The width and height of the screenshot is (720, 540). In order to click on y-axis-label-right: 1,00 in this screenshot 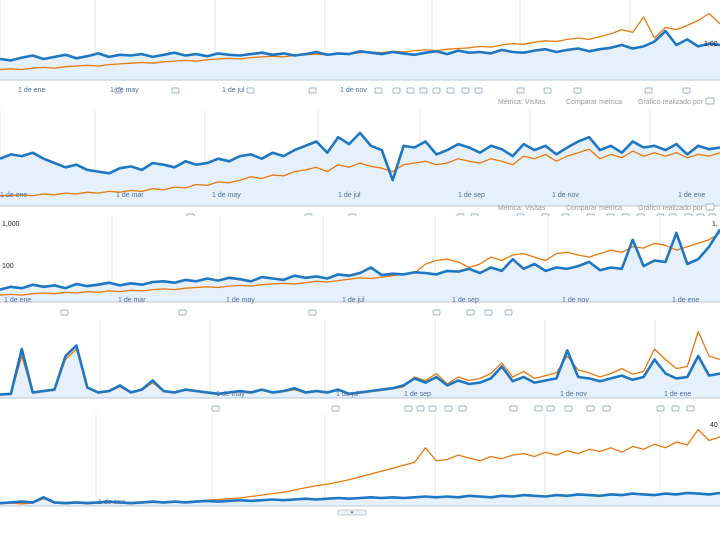, I will do `click(711, 44)`.